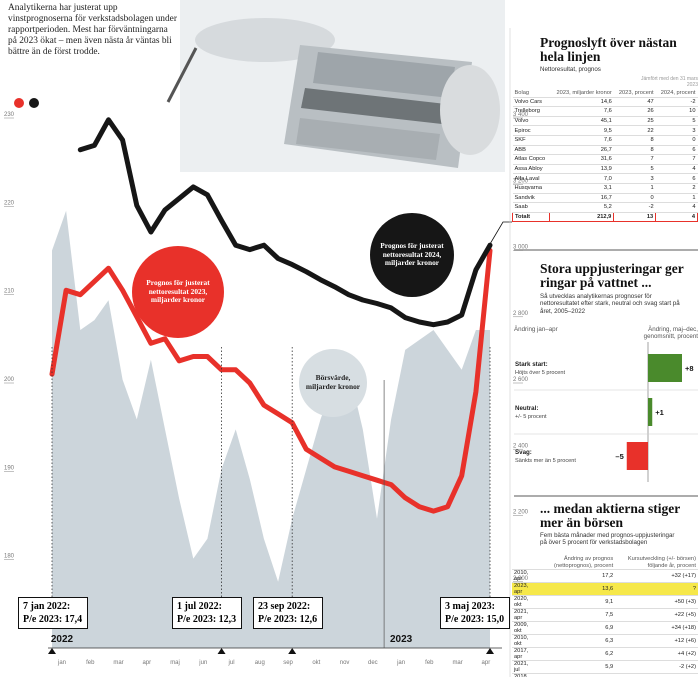 This screenshot has width=700, height=677. I want to click on table-cell: 5, so click(634, 169).